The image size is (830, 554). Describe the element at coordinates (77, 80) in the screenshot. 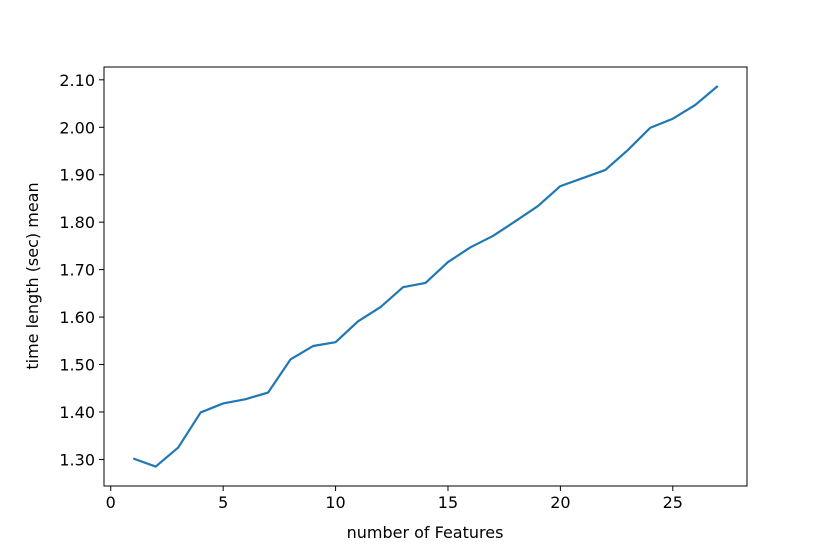

I see `y-tick-label: 2.10` at that location.